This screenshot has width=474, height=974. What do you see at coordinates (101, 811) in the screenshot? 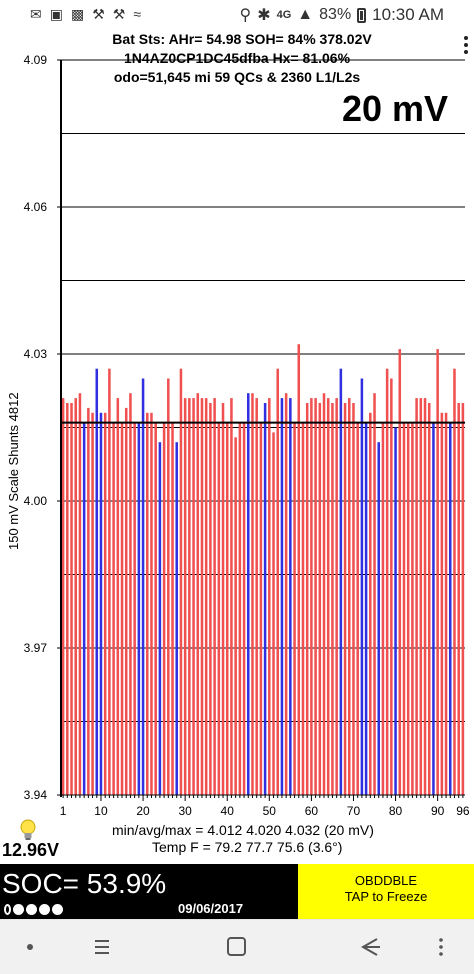
I see `x-tick-label: 10` at bounding box center [101, 811].